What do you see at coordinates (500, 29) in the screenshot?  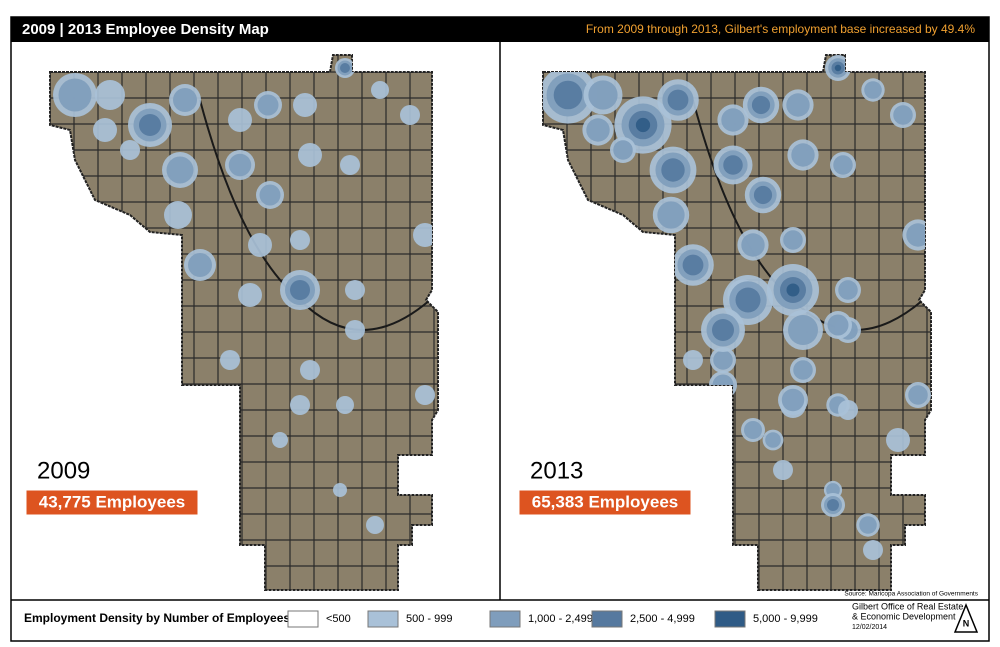 I see `header-bar` at bounding box center [500, 29].